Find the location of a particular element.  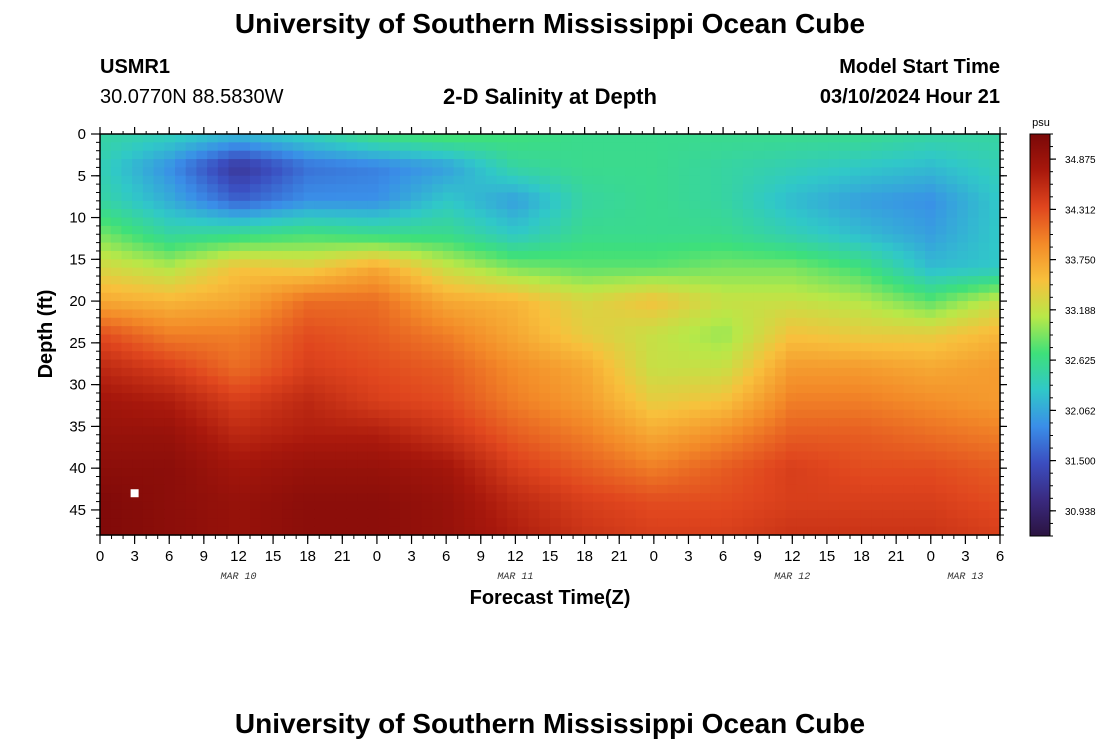

y-tick-label: 40 is located at coordinates (77, 468).